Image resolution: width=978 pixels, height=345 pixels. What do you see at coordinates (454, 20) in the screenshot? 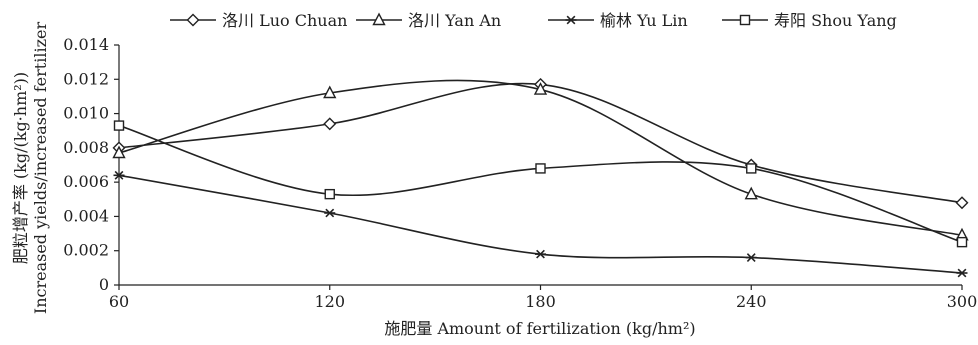
I see `legend-label: 洛川 Yan An` at bounding box center [454, 20].